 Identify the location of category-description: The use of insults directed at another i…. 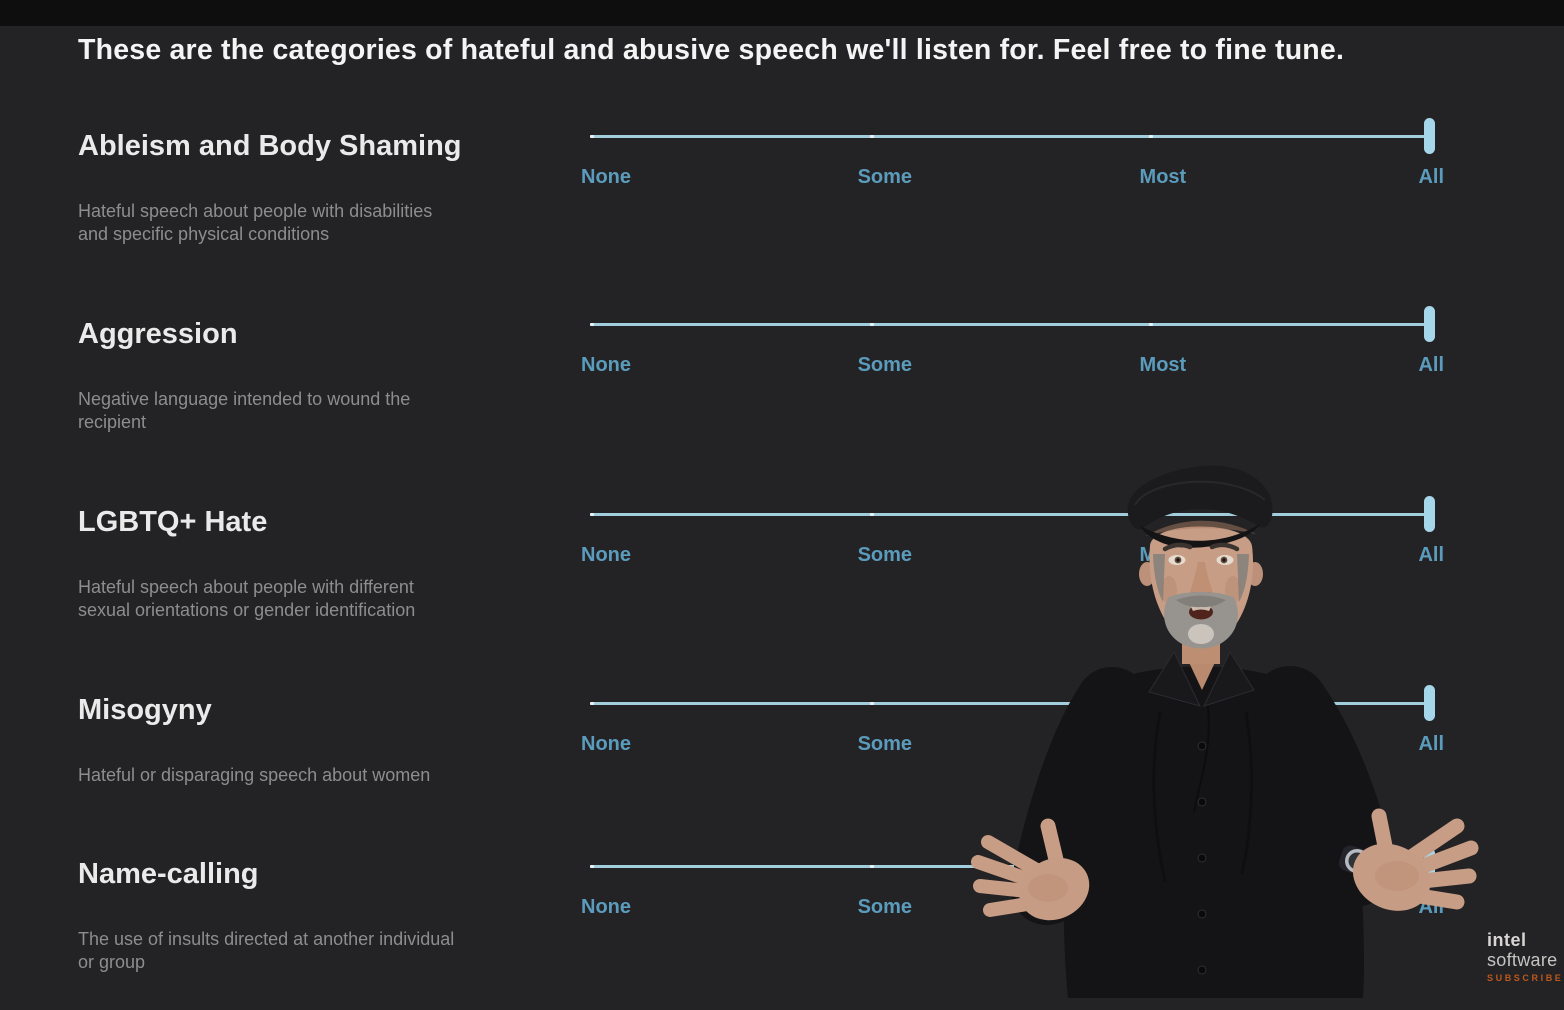
(266, 950).